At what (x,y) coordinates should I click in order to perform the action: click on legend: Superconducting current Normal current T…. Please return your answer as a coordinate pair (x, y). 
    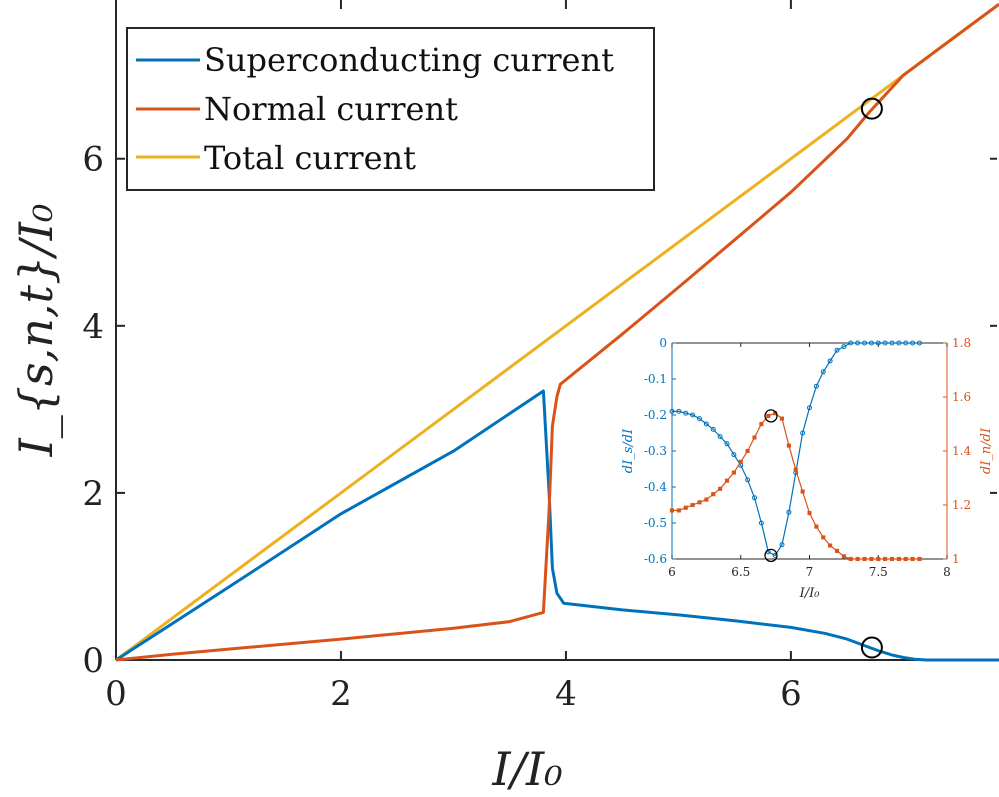
    Looking at the image, I should click on (390, 109).